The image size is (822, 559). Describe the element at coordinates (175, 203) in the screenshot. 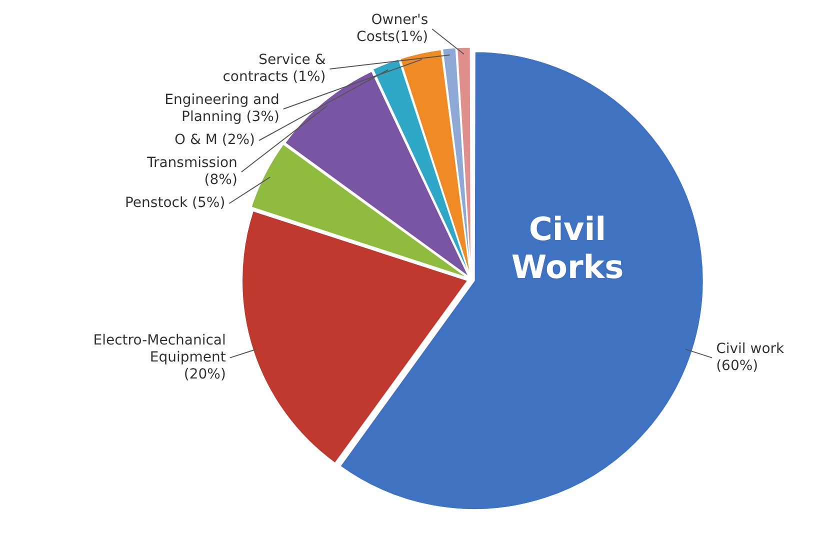

I see `slice-label: Penstock (5%)` at that location.